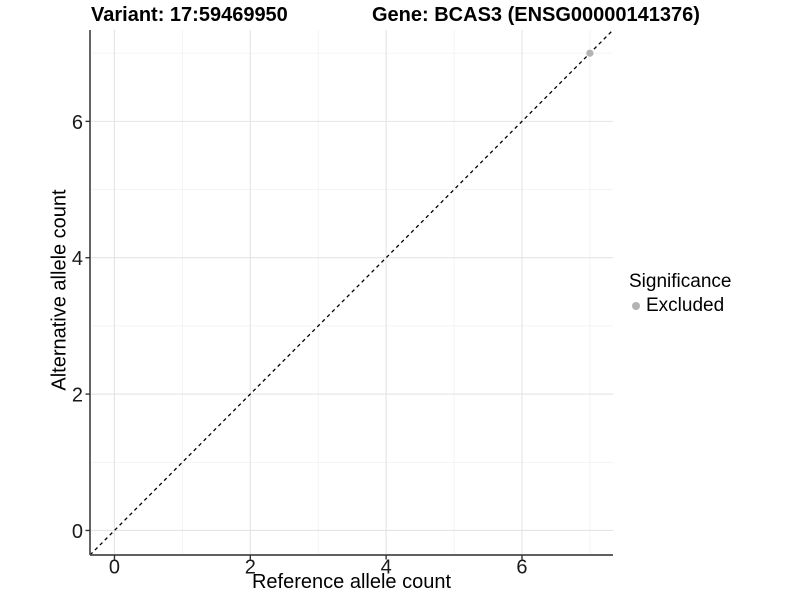  Describe the element at coordinates (680, 281) in the screenshot. I see `legend-title: Significance` at that location.